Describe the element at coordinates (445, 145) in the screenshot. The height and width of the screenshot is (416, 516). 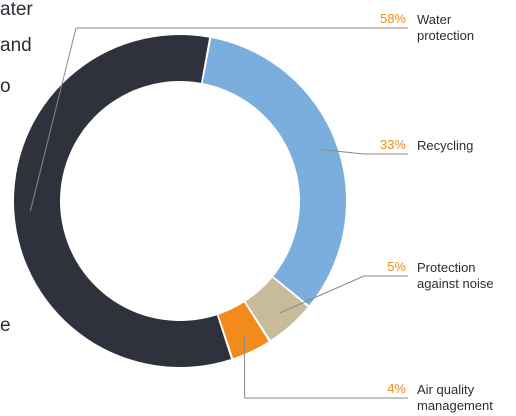
I see `slice-category-label: Recycling` at that location.